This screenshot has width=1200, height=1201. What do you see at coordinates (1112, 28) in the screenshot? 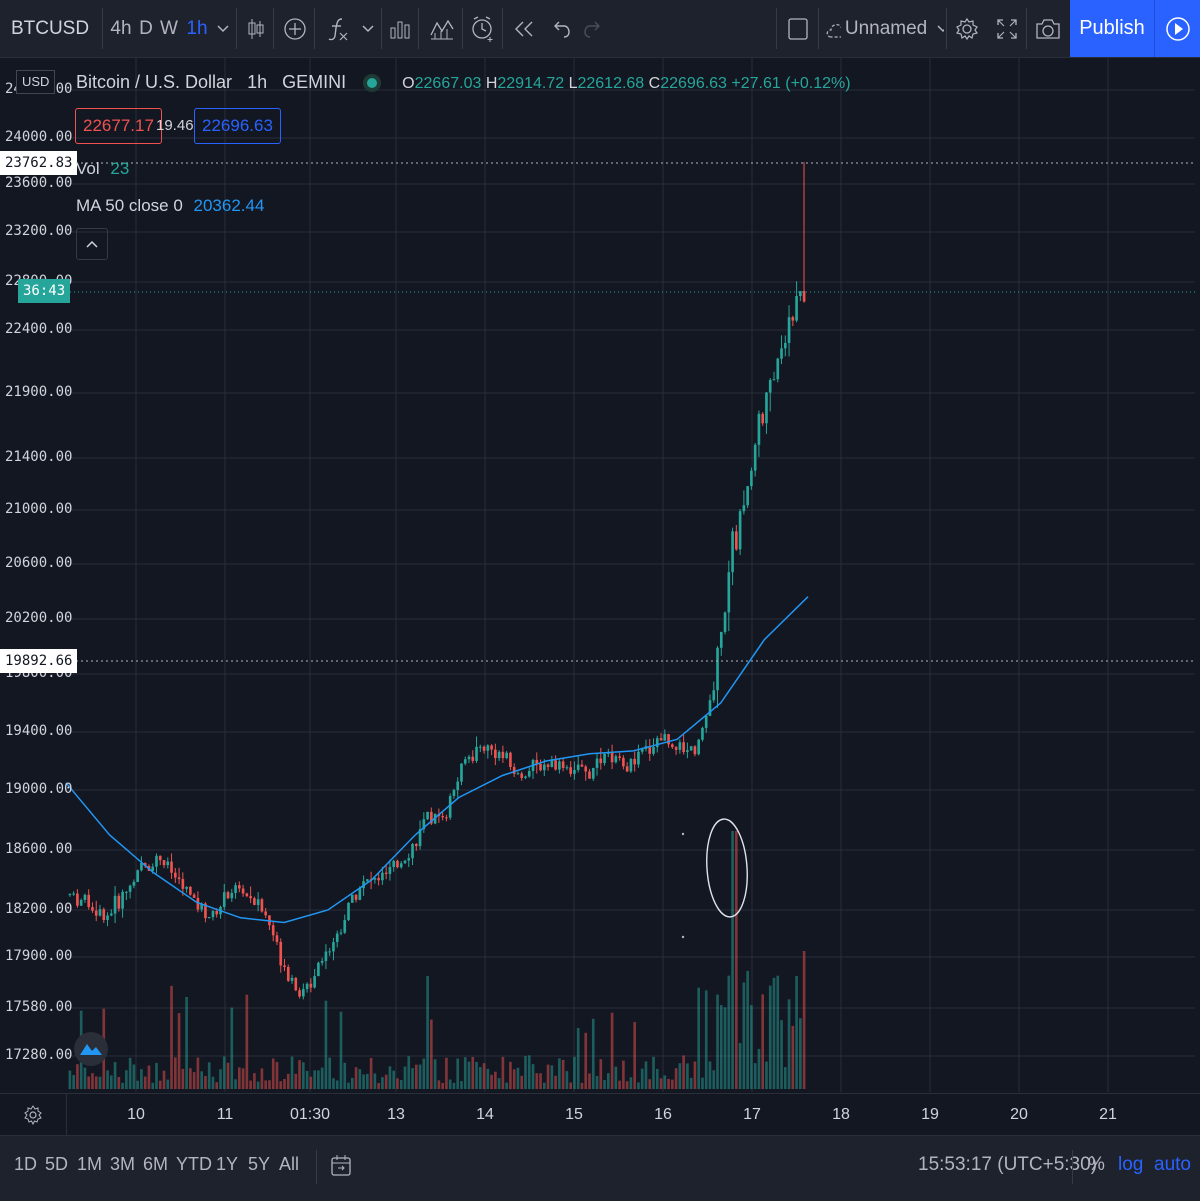
I see `publish-button: Publish` at bounding box center [1112, 28].